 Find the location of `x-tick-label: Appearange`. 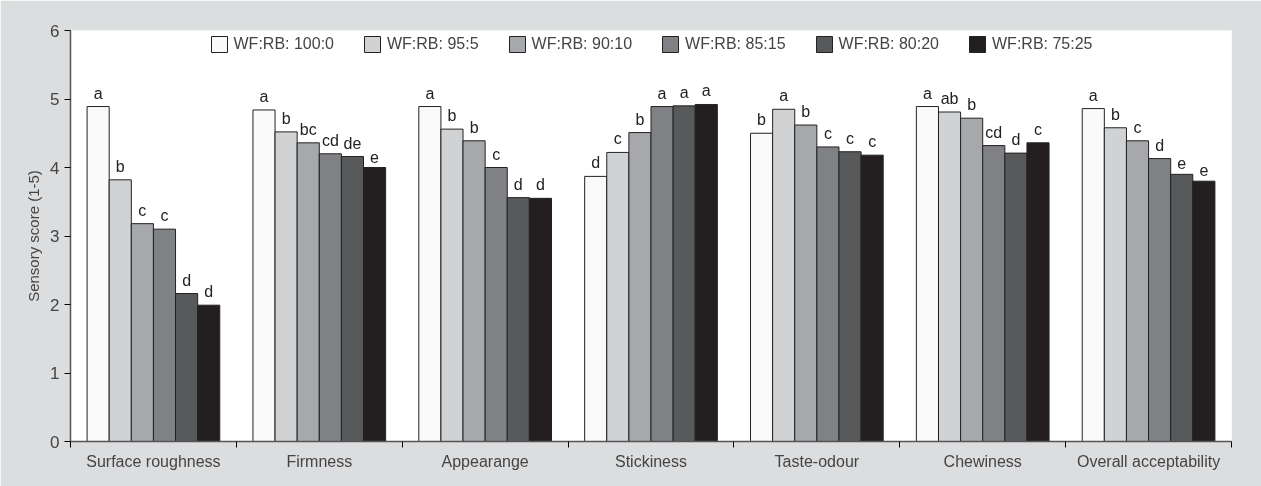

x-tick-label: Appearange is located at coordinates (485, 461).